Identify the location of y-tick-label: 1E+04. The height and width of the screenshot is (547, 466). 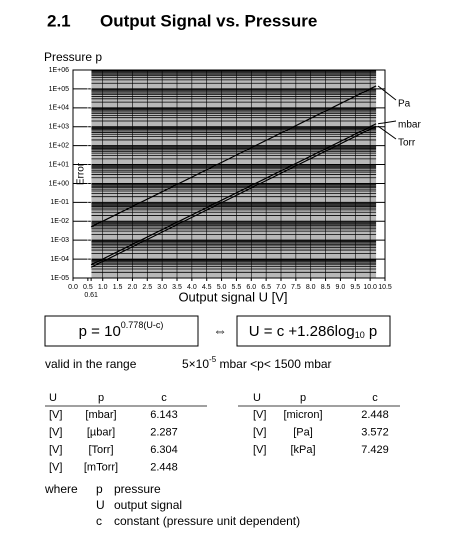
(59, 108).